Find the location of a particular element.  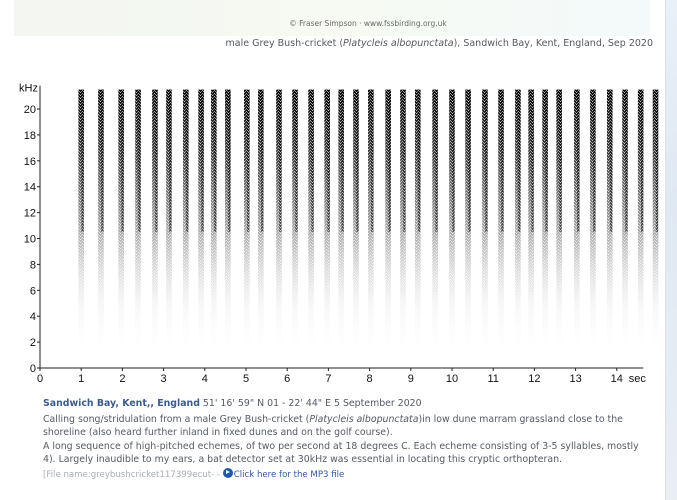

location-name: Sandwich Bay, Kent,, England is located at coordinates (121, 403).